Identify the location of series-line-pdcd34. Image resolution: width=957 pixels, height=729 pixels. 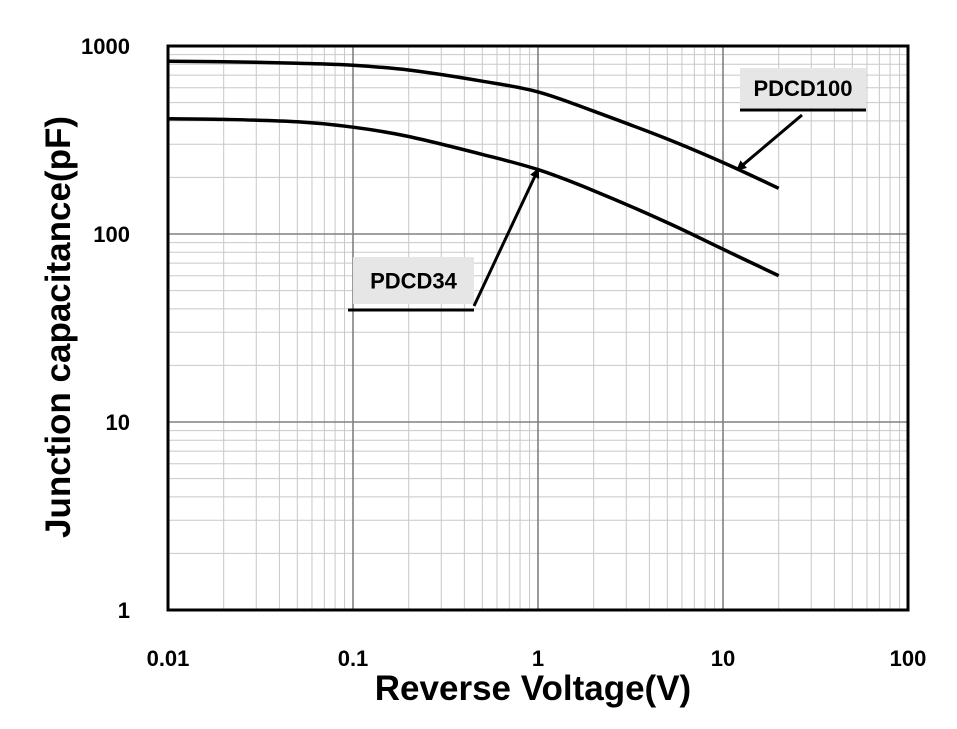
(473, 197).